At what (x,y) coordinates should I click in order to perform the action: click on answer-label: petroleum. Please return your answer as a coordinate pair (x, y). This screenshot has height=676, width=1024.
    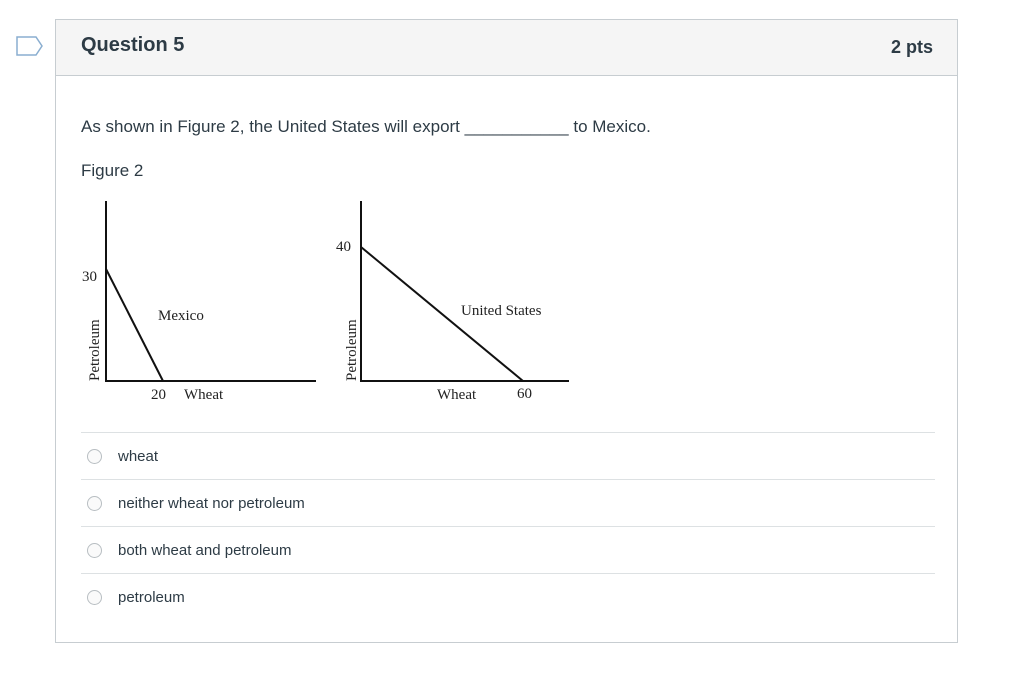
    Looking at the image, I should click on (151, 597).